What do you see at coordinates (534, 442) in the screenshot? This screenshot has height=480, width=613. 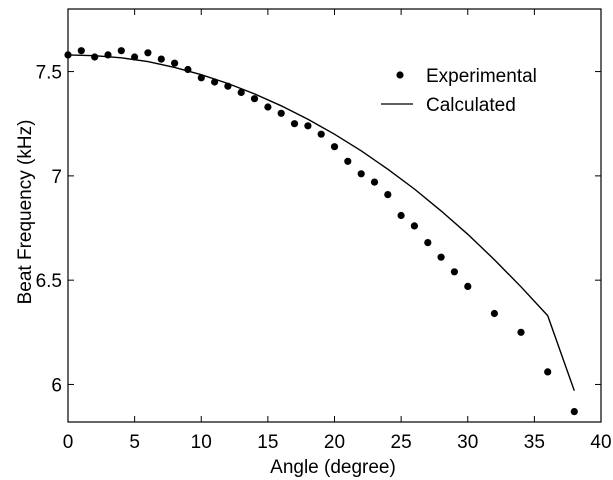 I see `x-tick-label: 35` at bounding box center [534, 442].